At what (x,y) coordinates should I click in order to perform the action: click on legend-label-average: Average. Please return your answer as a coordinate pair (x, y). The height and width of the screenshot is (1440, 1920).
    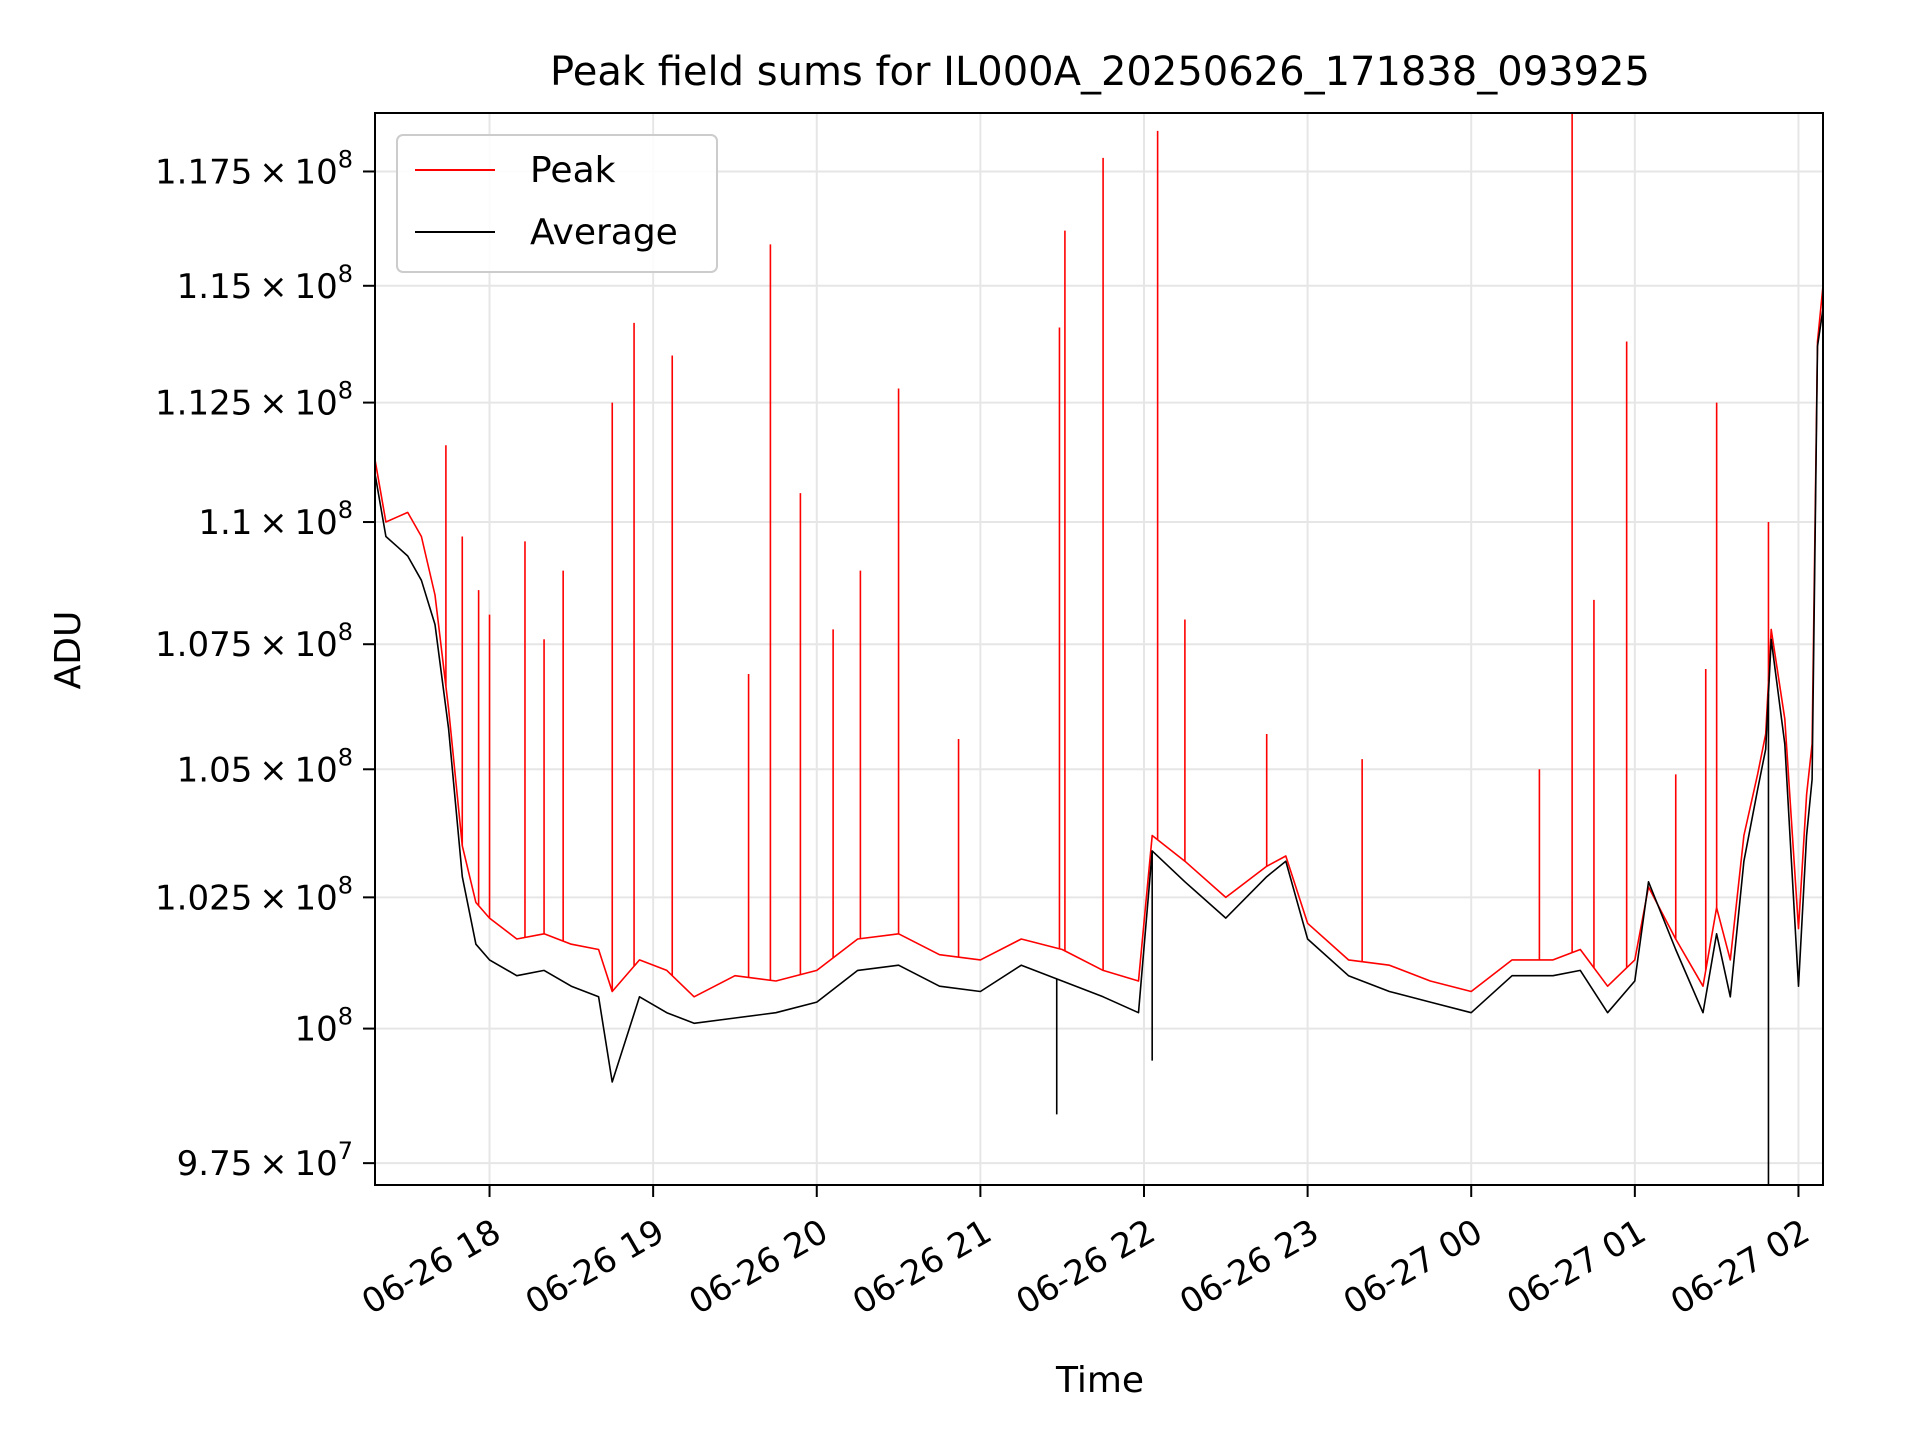
    Looking at the image, I should click on (604, 232).